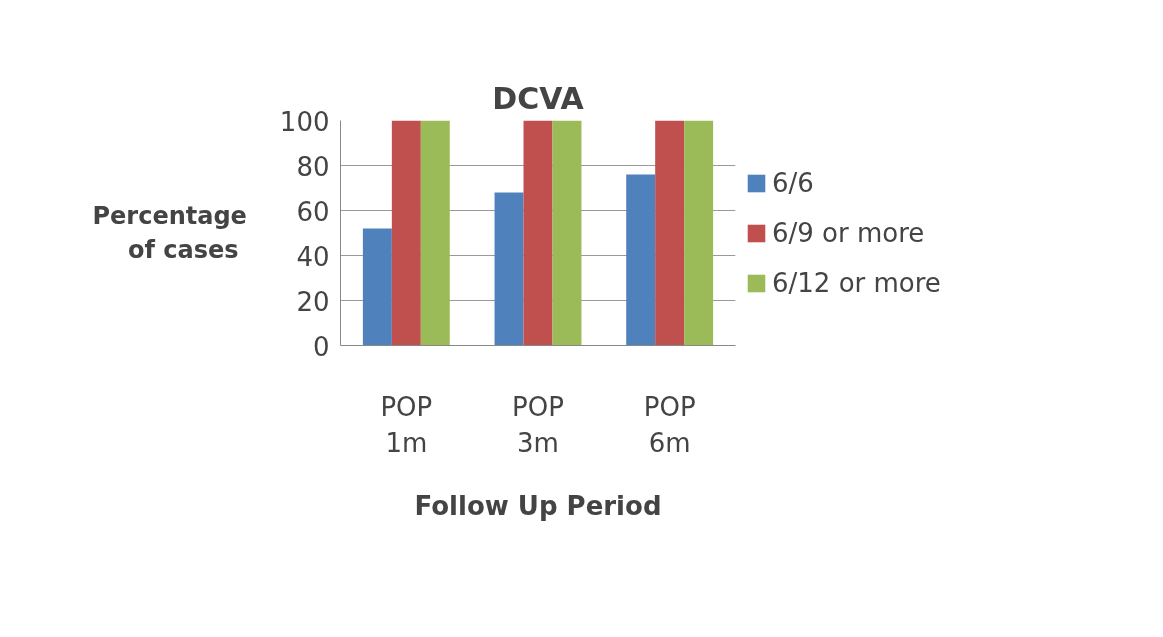  What do you see at coordinates (538, 98) in the screenshot?
I see `chart-title: DCVA` at bounding box center [538, 98].